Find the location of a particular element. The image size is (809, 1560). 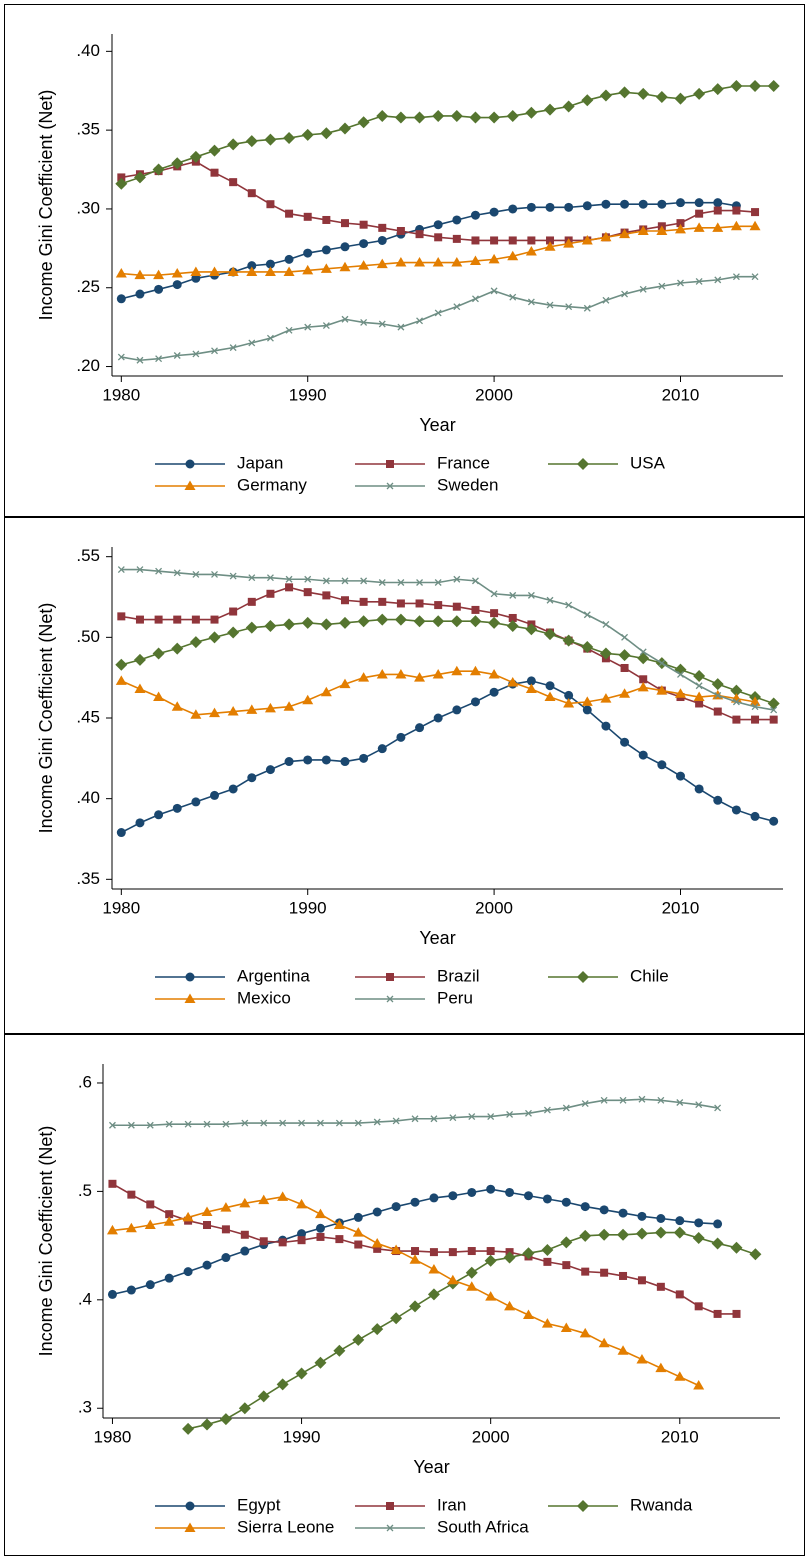

legend-label: USA is located at coordinates (648, 462).